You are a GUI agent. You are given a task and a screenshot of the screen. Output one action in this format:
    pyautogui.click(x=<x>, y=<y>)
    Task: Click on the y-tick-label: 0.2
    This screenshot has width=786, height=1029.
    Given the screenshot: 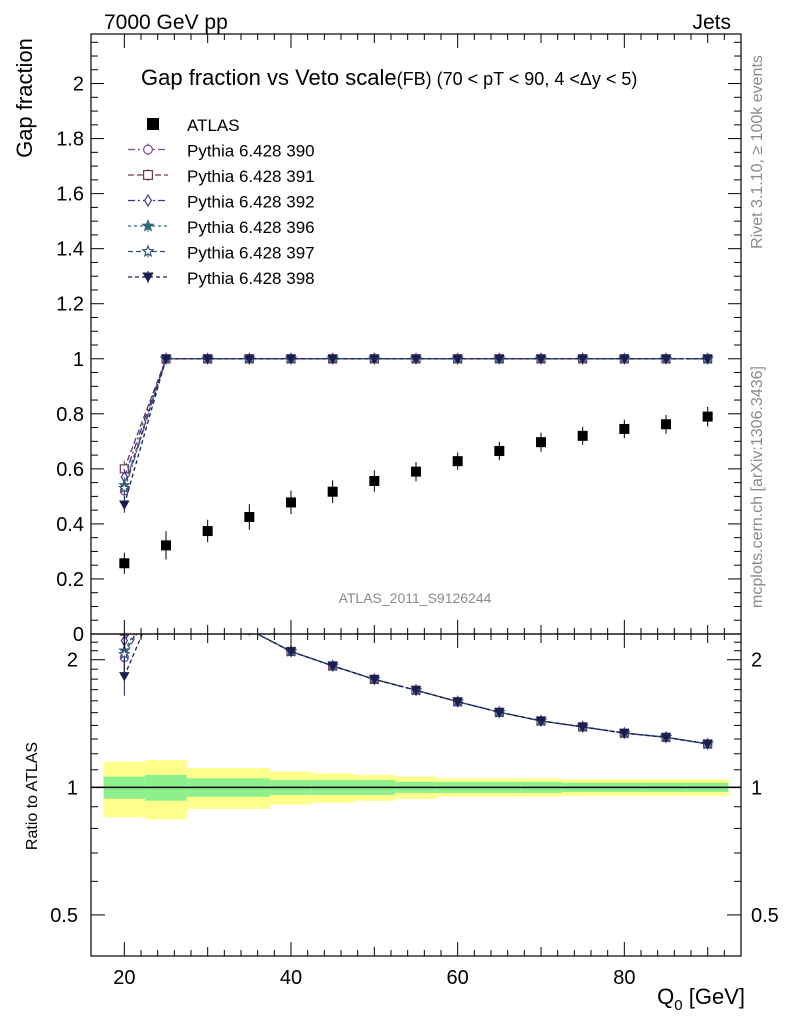 What is the action you would take?
    pyautogui.click(x=70, y=580)
    